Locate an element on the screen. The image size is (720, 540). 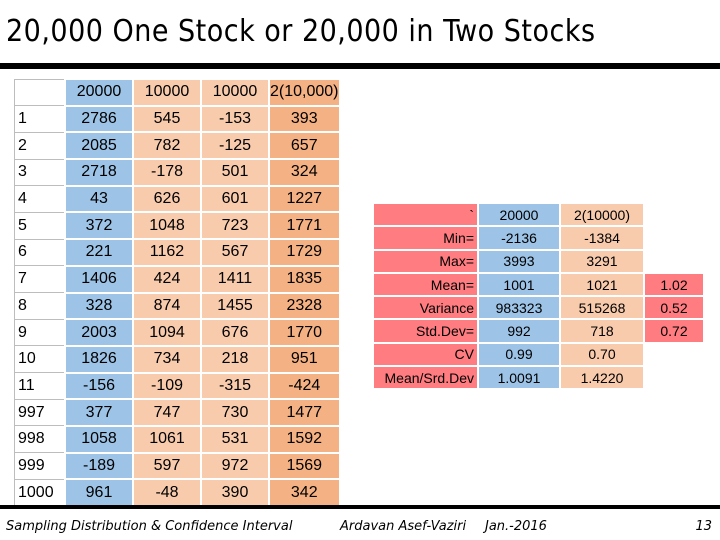
value-20000-cell: 2718 is located at coordinates (99, 172).